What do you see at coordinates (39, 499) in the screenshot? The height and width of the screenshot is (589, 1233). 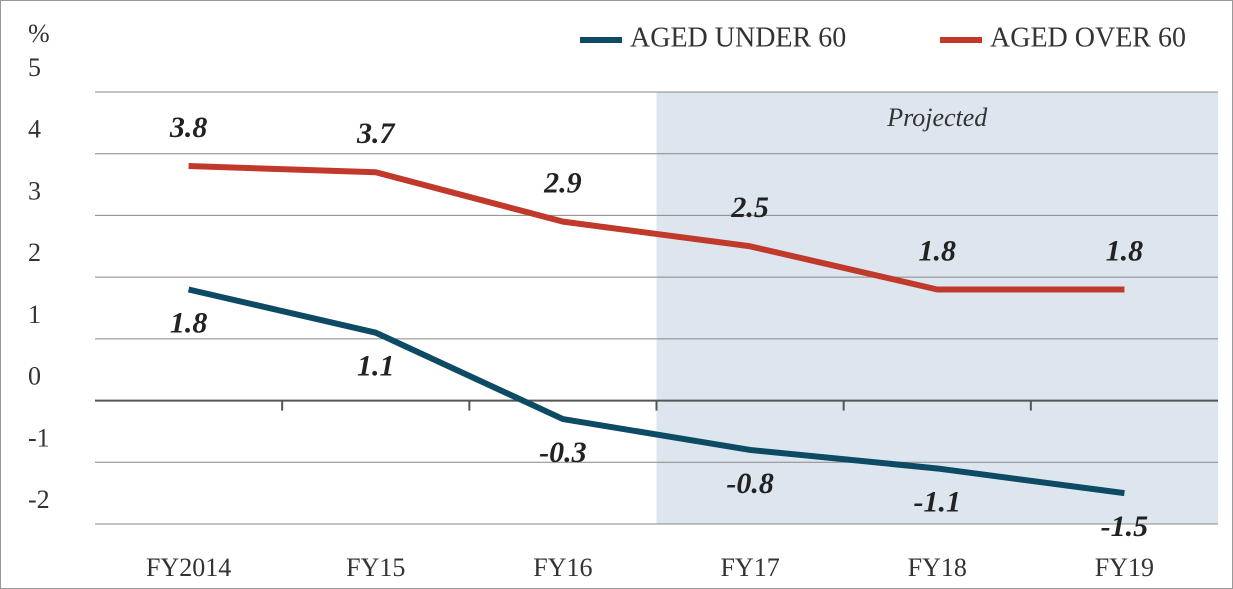 I see `y-tick-label: -2` at bounding box center [39, 499].